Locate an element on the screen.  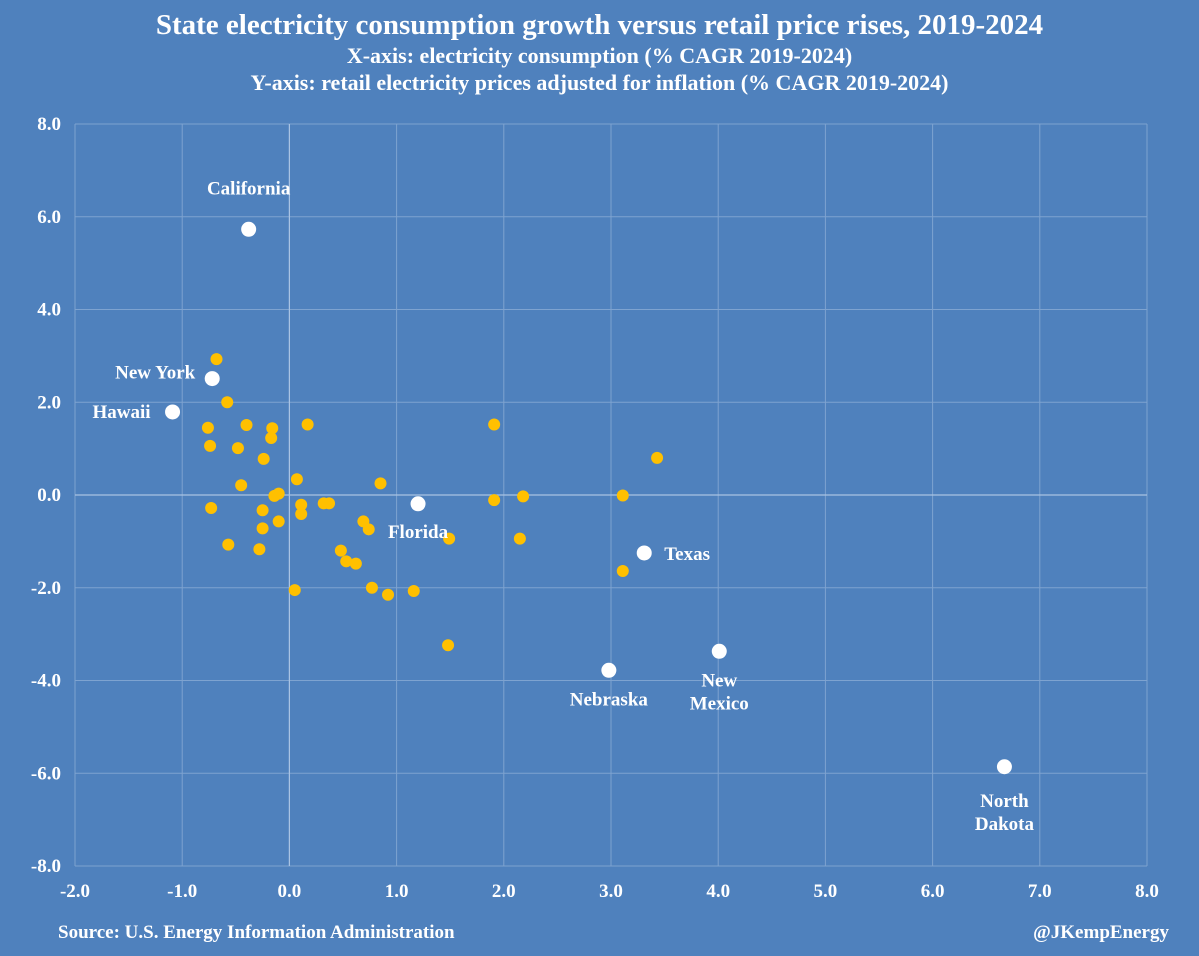
state-label: California is located at coordinates (249, 188).